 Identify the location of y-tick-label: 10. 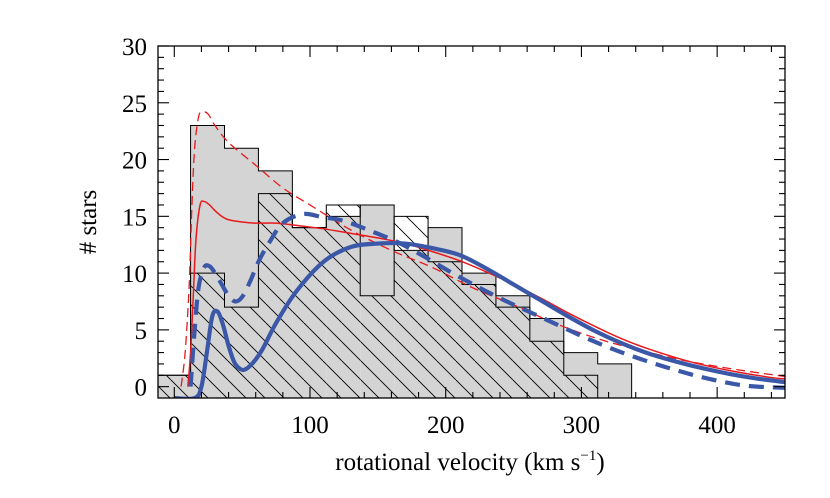
(134, 274).